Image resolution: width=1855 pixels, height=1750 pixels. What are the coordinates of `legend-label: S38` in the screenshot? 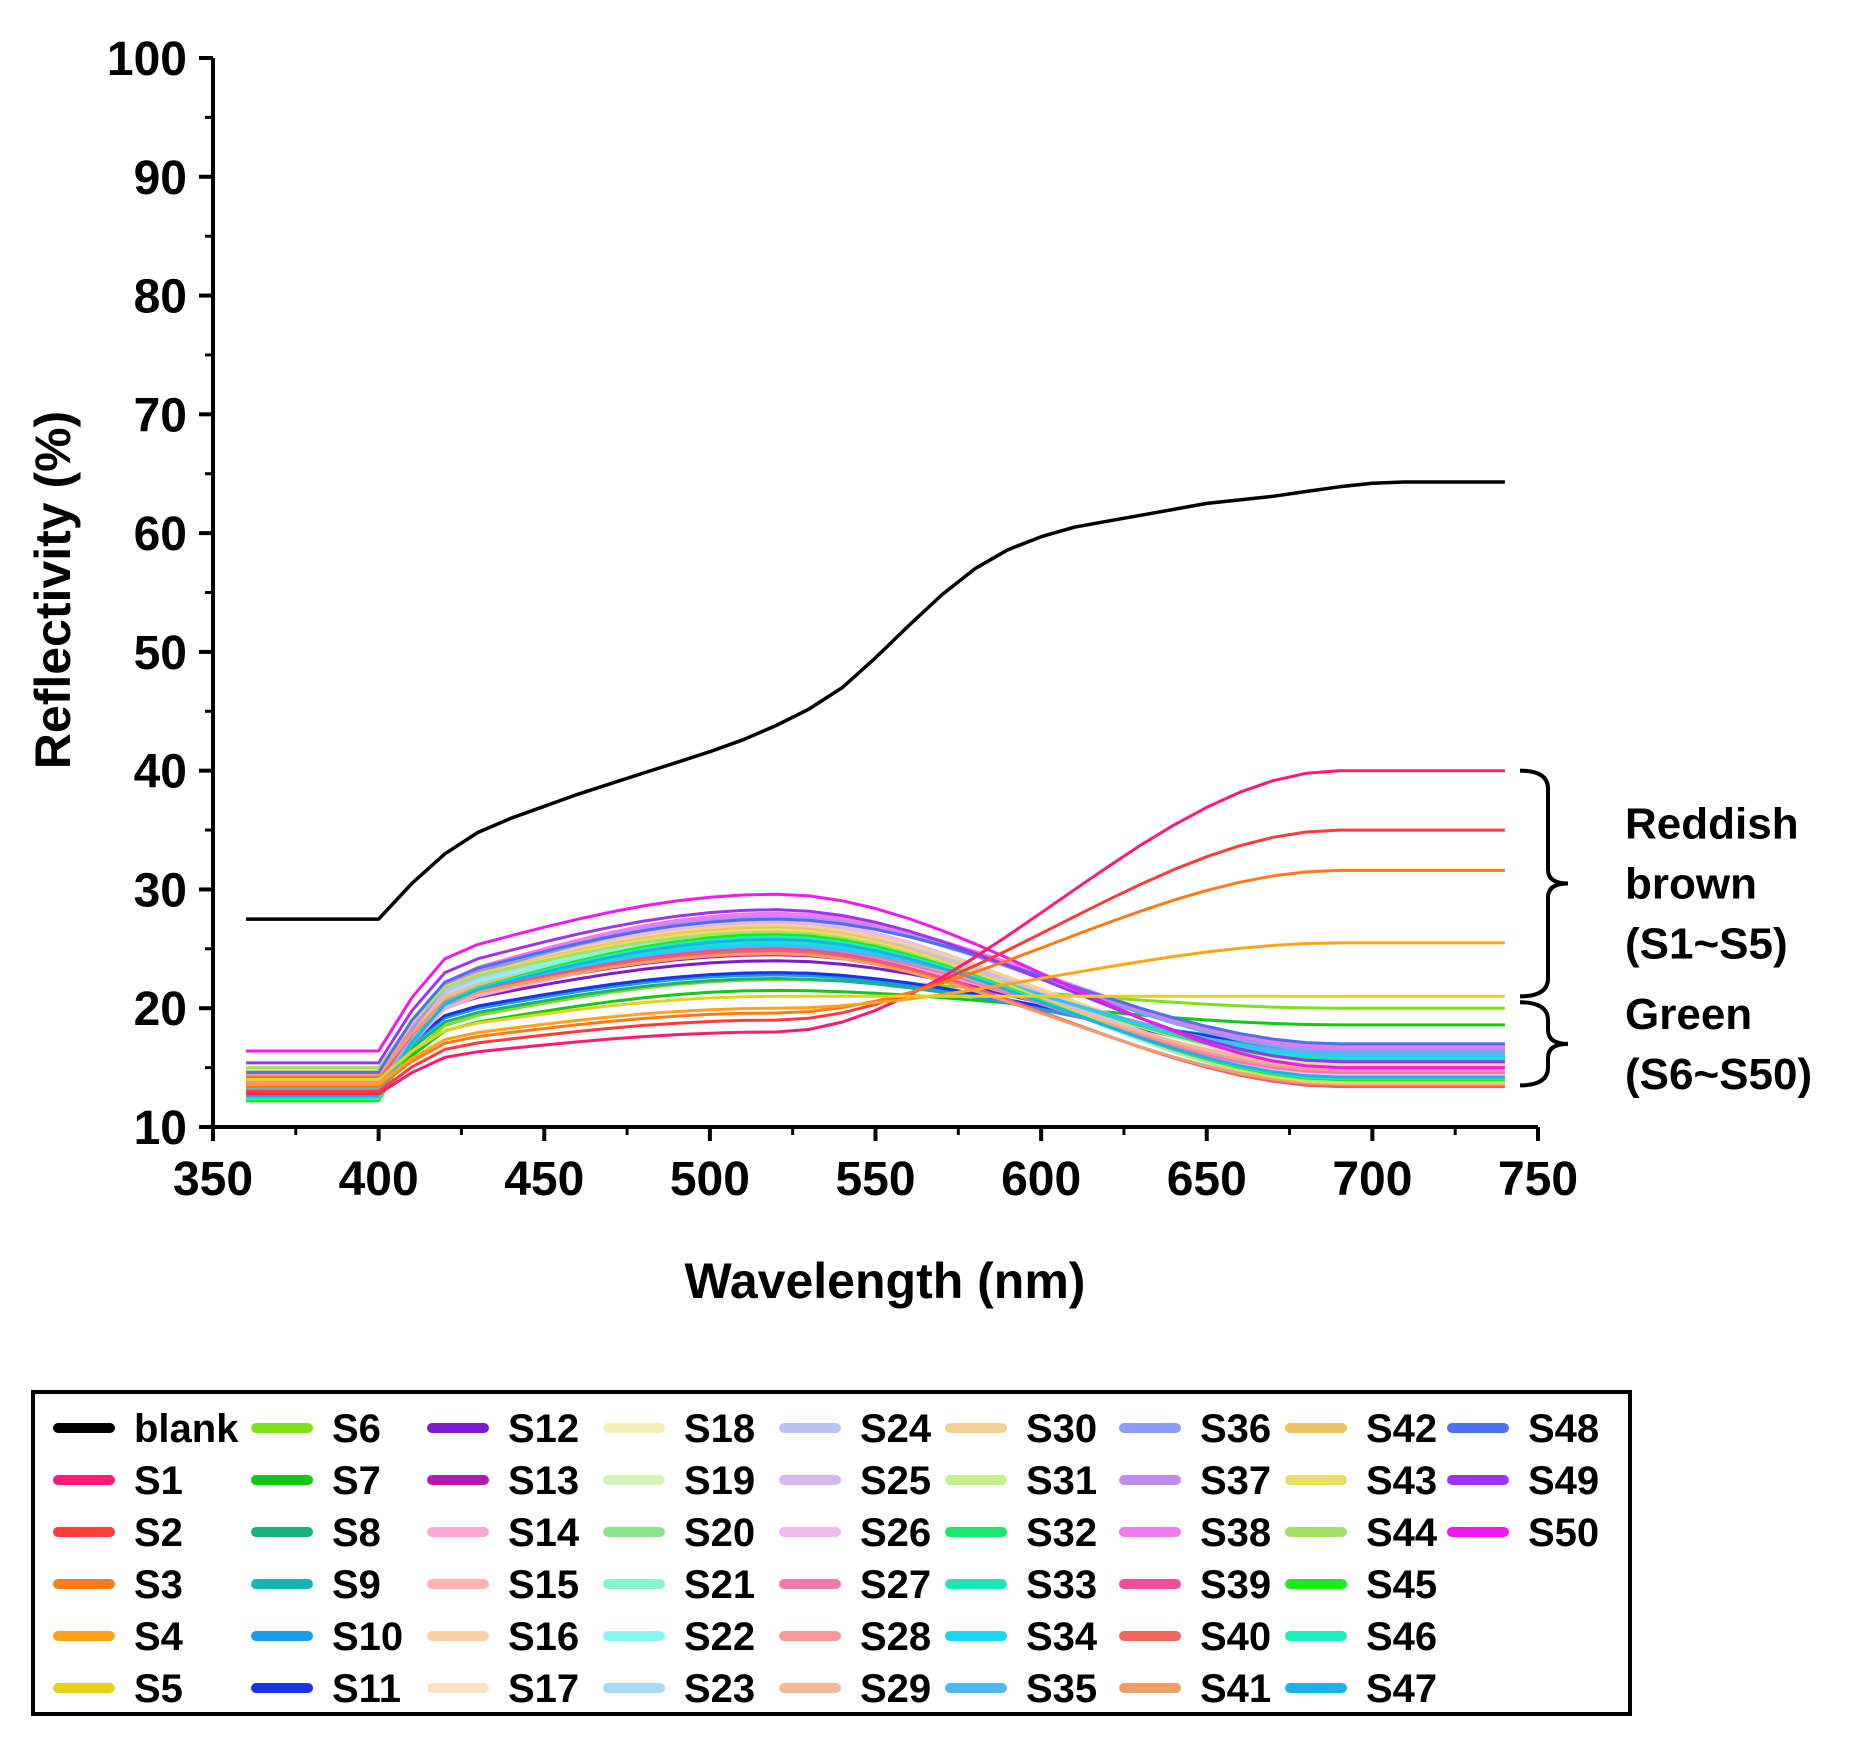 It's located at (1235, 1533).